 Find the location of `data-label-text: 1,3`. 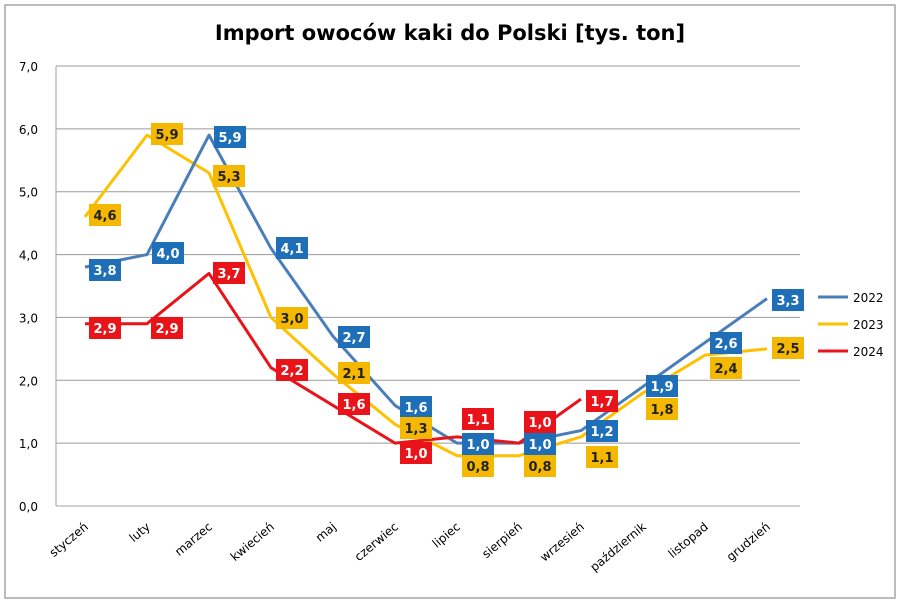

data-label-text: 1,3 is located at coordinates (415, 429).